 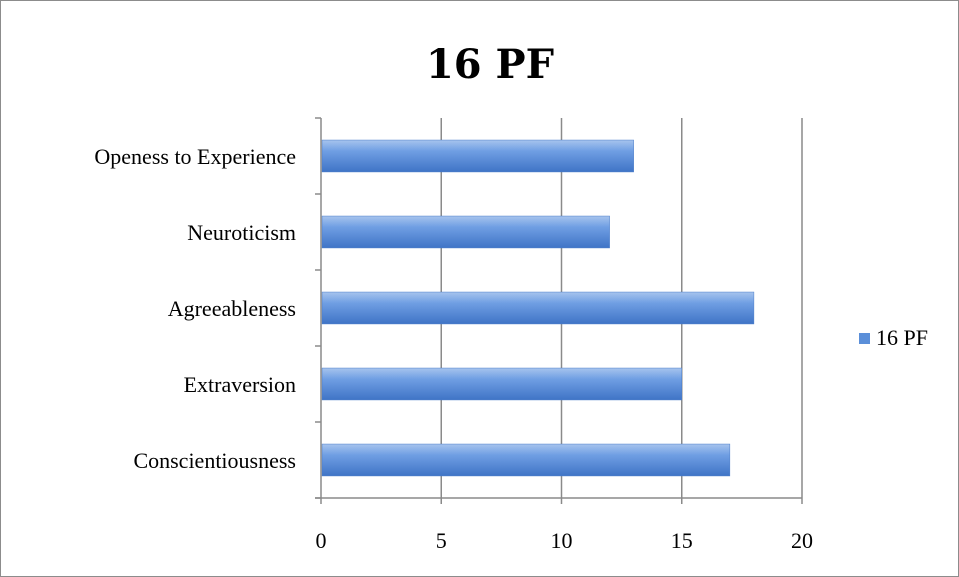 I want to click on legend: 16 PF, so click(x=893, y=337).